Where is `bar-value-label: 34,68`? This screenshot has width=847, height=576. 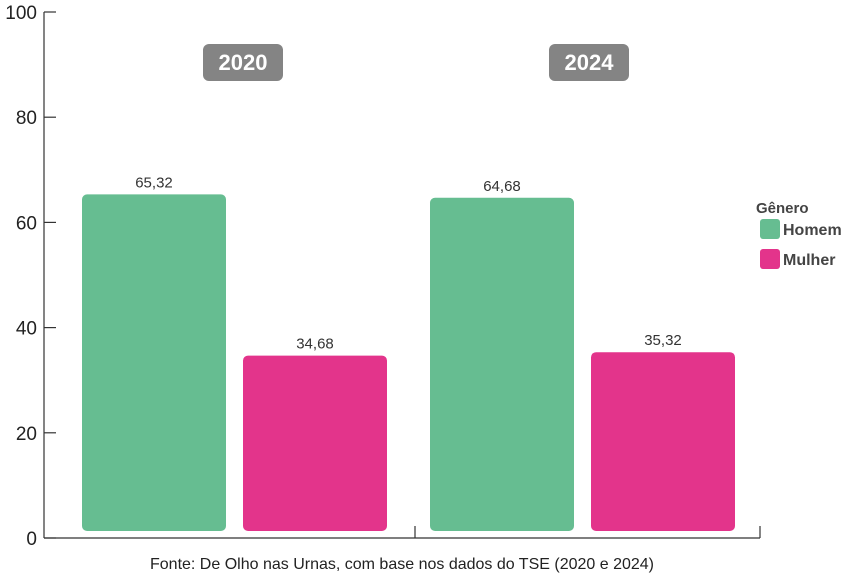
bar-value-label: 34,68 is located at coordinates (315, 344).